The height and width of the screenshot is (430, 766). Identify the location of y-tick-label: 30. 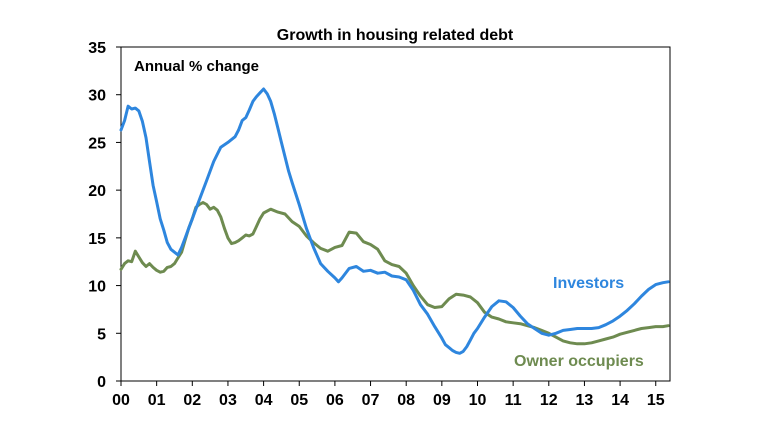
(97, 96).